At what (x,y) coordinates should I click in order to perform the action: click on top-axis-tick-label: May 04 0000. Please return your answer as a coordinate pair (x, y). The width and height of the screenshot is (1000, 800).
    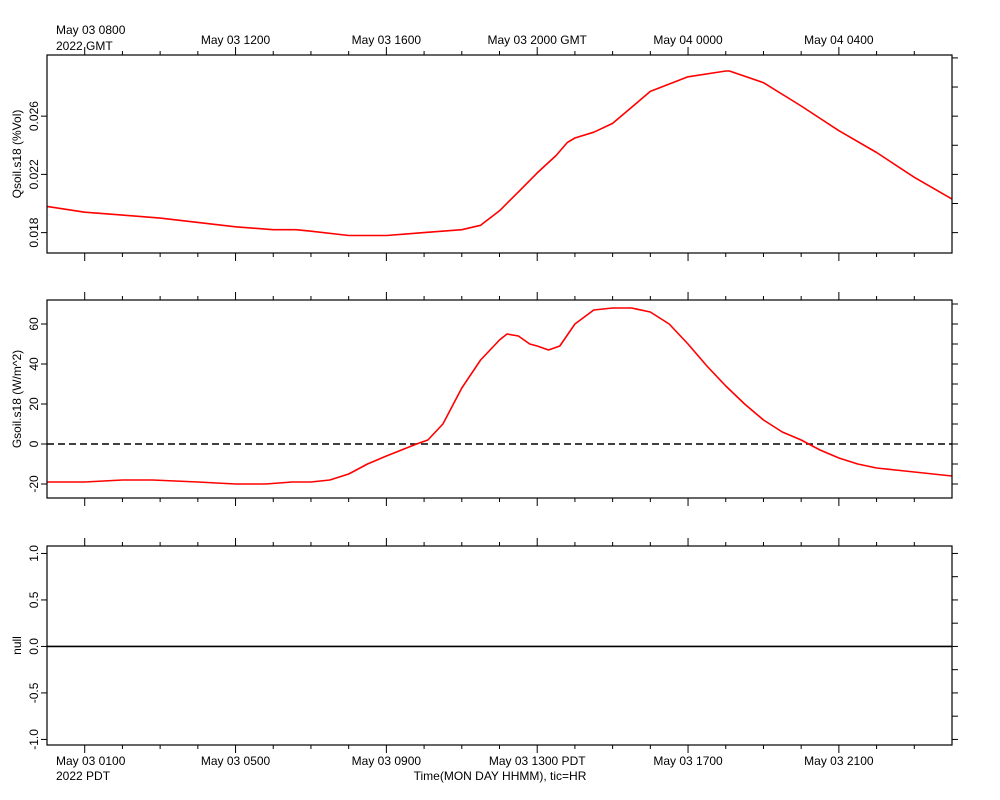
    Looking at the image, I should click on (688, 40).